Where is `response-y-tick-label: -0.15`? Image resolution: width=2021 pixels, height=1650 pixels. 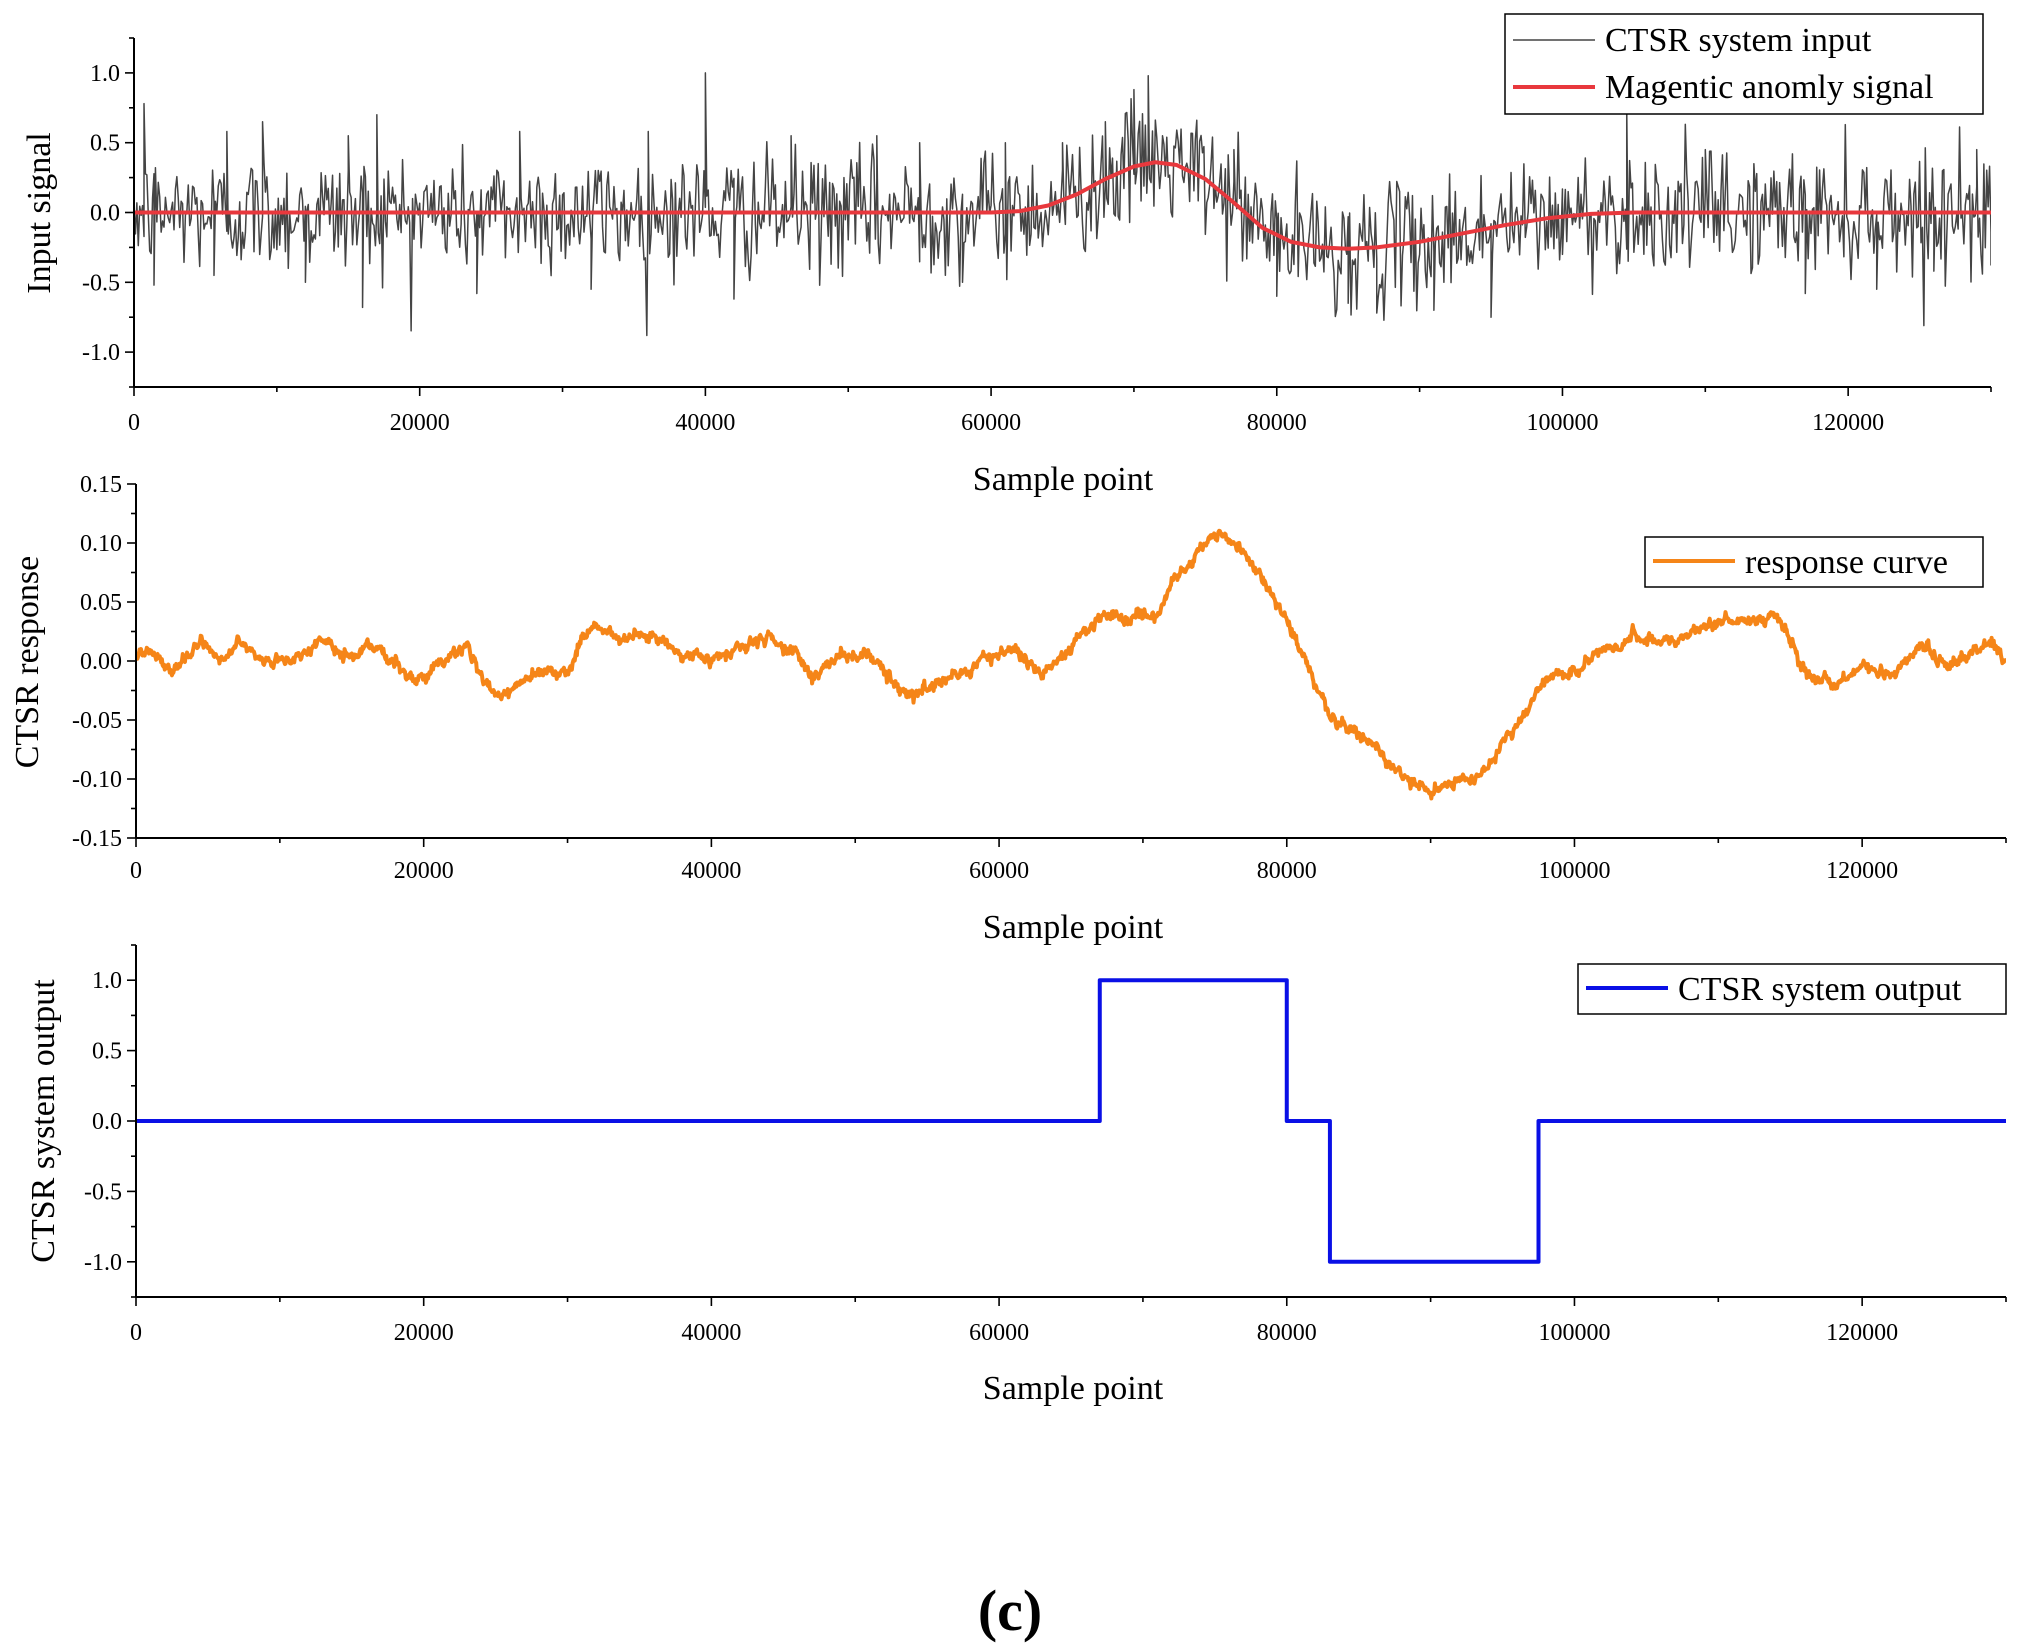
response-y-tick-label: -0.15 is located at coordinates (97, 839).